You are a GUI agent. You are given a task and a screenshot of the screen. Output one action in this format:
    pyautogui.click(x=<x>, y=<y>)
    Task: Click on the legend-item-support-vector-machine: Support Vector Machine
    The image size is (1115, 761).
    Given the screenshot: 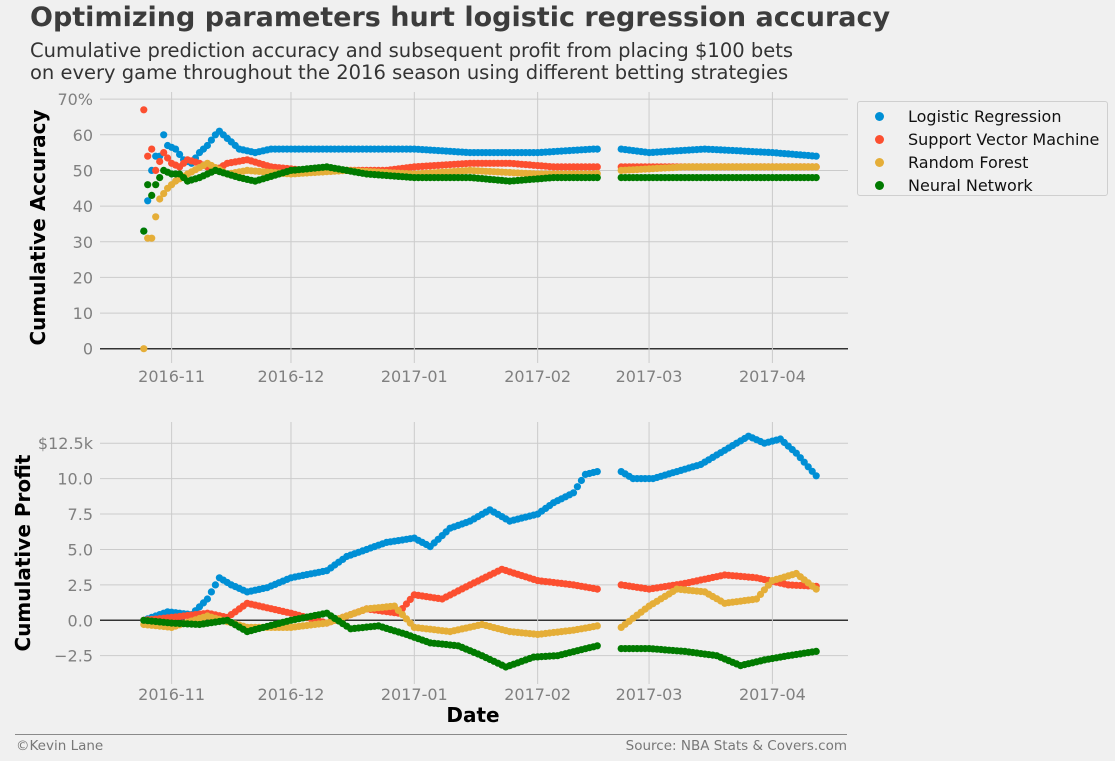 What is the action you would take?
    pyautogui.click(x=982, y=139)
    